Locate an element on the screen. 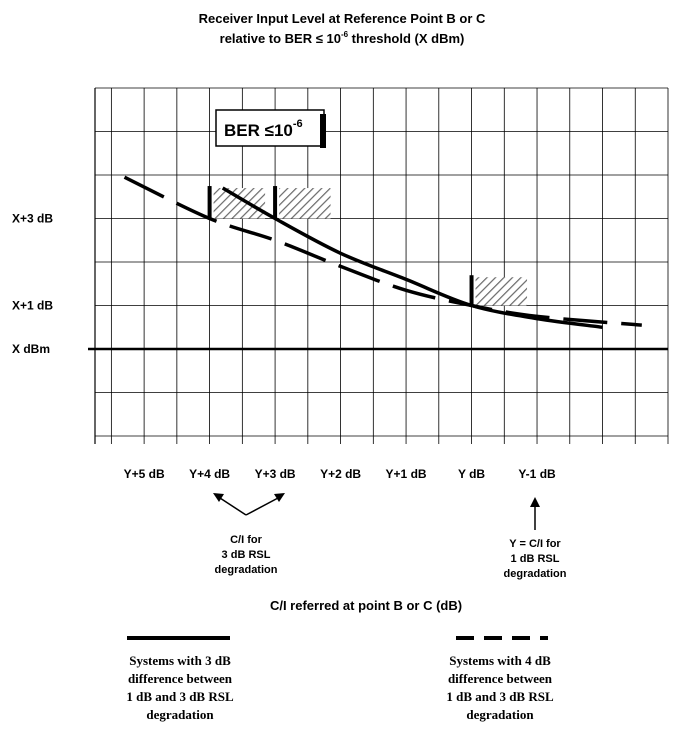 The width and height of the screenshot is (685, 730). annotation-3db-arrowhead-right is located at coordinates (279, 497).